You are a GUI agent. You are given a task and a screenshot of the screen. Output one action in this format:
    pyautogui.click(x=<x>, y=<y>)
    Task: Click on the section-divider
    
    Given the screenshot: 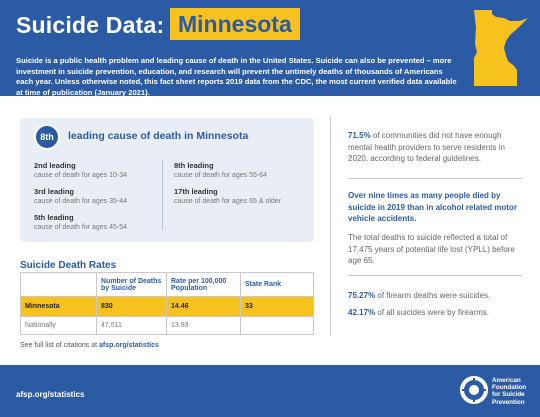 What is the action you would take?
    pyautogui.click(x=330, y=226)
    